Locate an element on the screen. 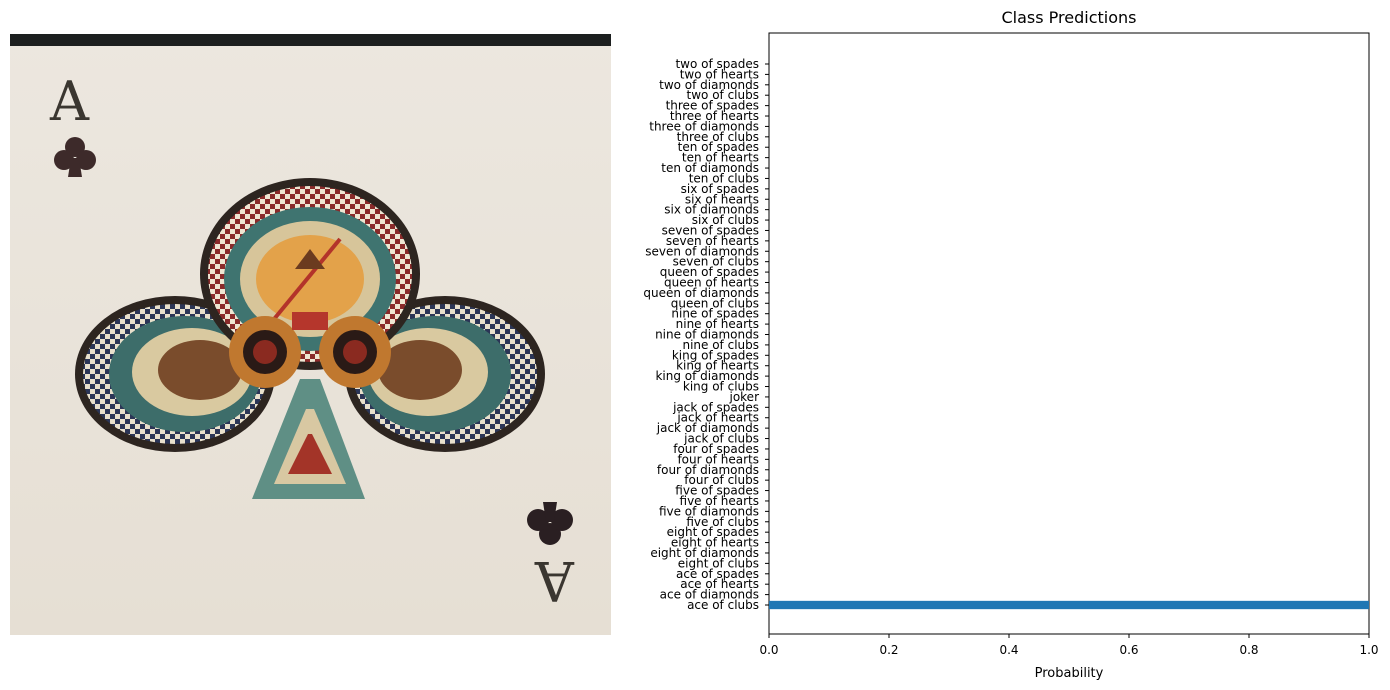  y-tick-label: ace of hearts is located at coordinates (719, 584).